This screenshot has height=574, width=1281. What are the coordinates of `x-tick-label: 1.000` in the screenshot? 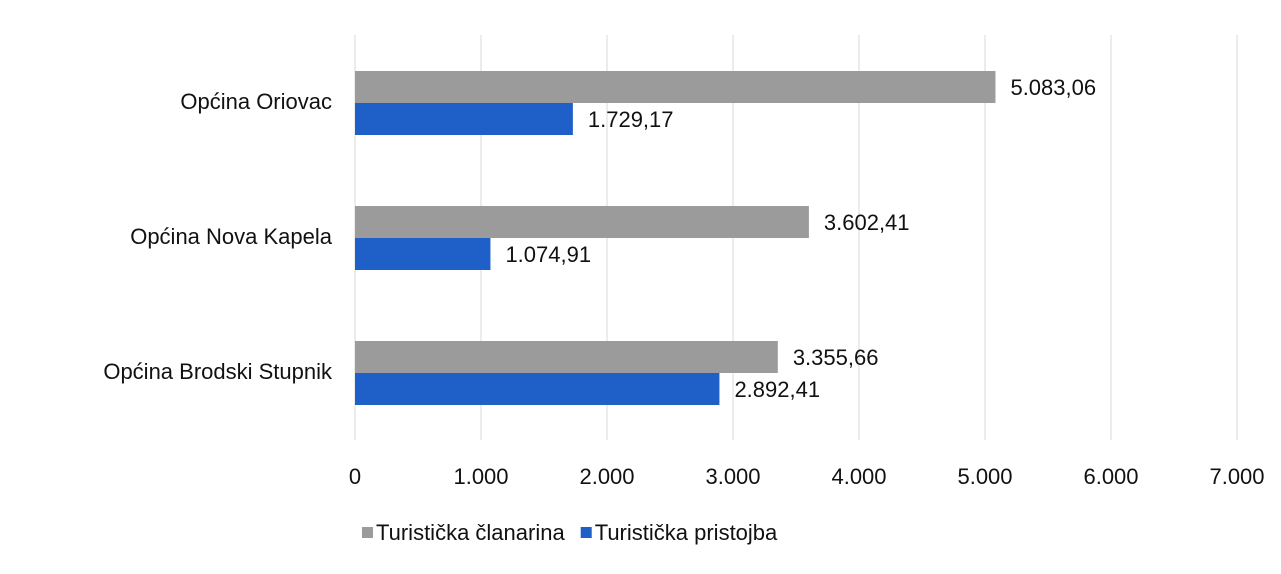 It's located at (480, 476).